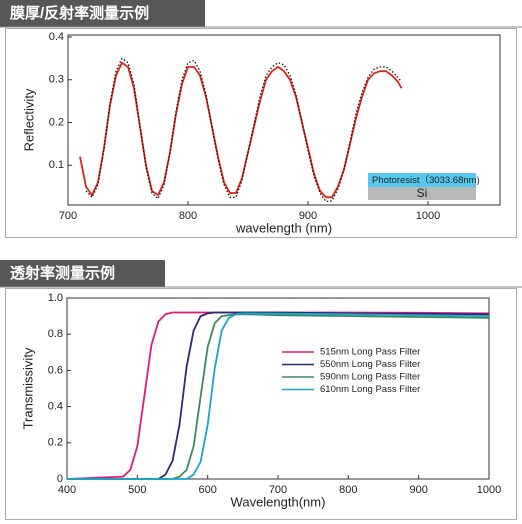 The height and width of the screenshot is (524, 522). What do you see at coordinates (207, 490) in the screenshot?
I see `x-tick-label: 600` at bounding box center [207, 490].